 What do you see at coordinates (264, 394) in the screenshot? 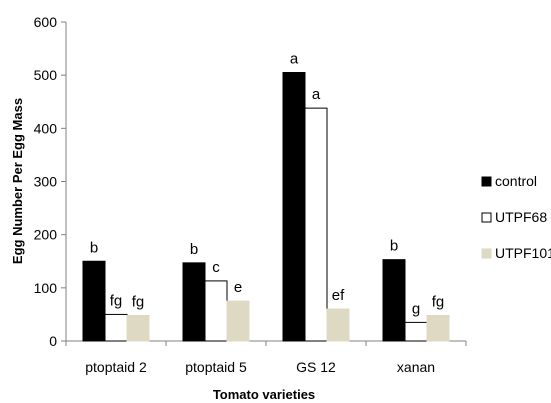
I see `x-axis-title: Tomato varieties` at bounding box center [264, 394].